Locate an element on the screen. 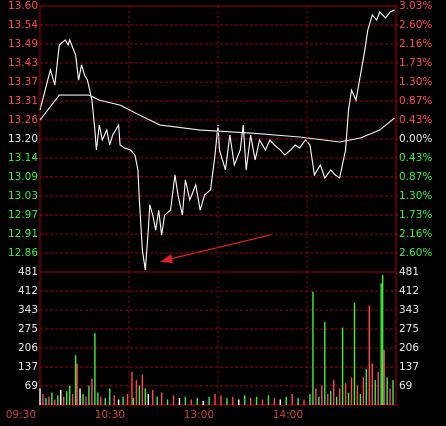 Image resolution: width=446 pixels, height=426 pixels. y2-tick-label: 3.03% is located at coordinates (415, 6).